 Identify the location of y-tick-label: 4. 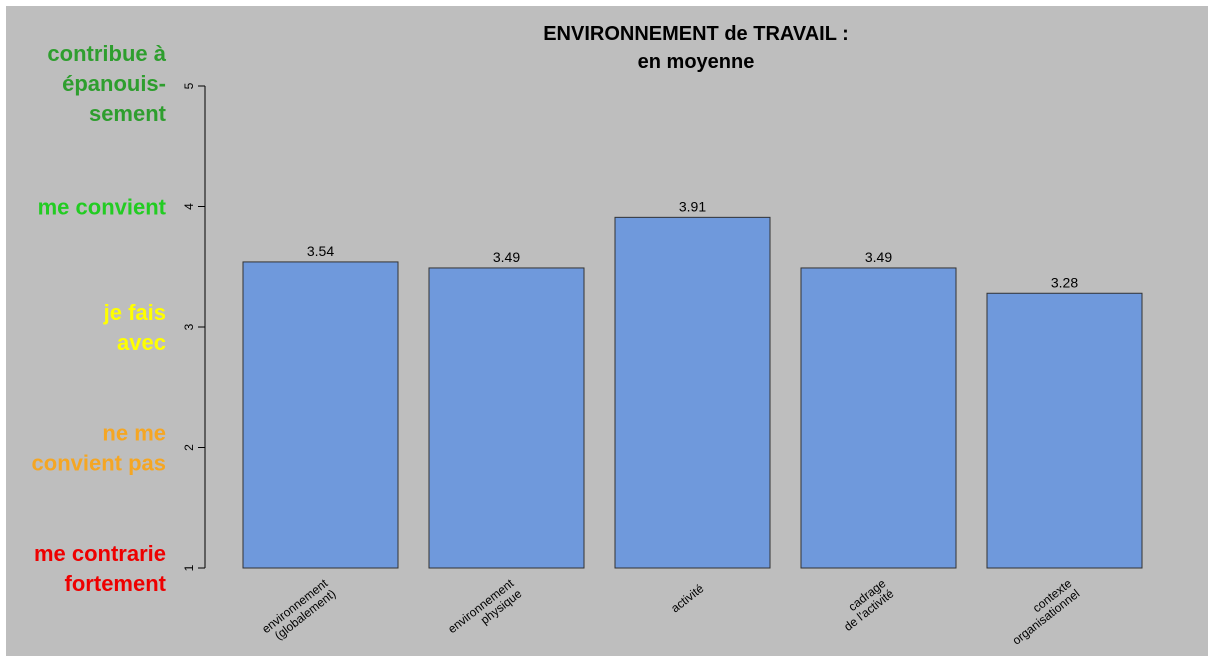
(189, 206).